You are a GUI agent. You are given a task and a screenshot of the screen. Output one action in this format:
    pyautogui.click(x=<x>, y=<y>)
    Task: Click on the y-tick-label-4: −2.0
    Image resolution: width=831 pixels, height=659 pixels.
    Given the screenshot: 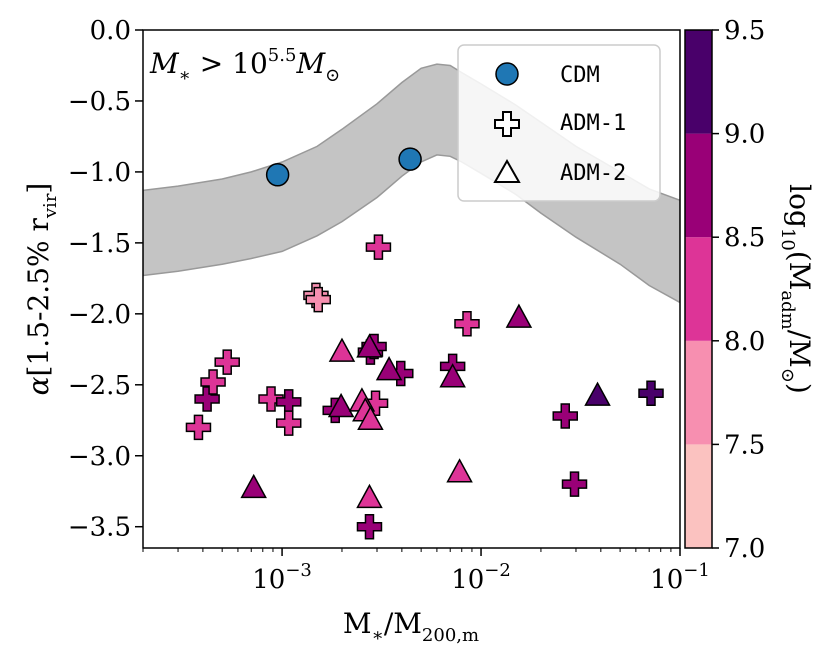 What is the action you would take?
    pyautogui.click(x=99, y=315)
    